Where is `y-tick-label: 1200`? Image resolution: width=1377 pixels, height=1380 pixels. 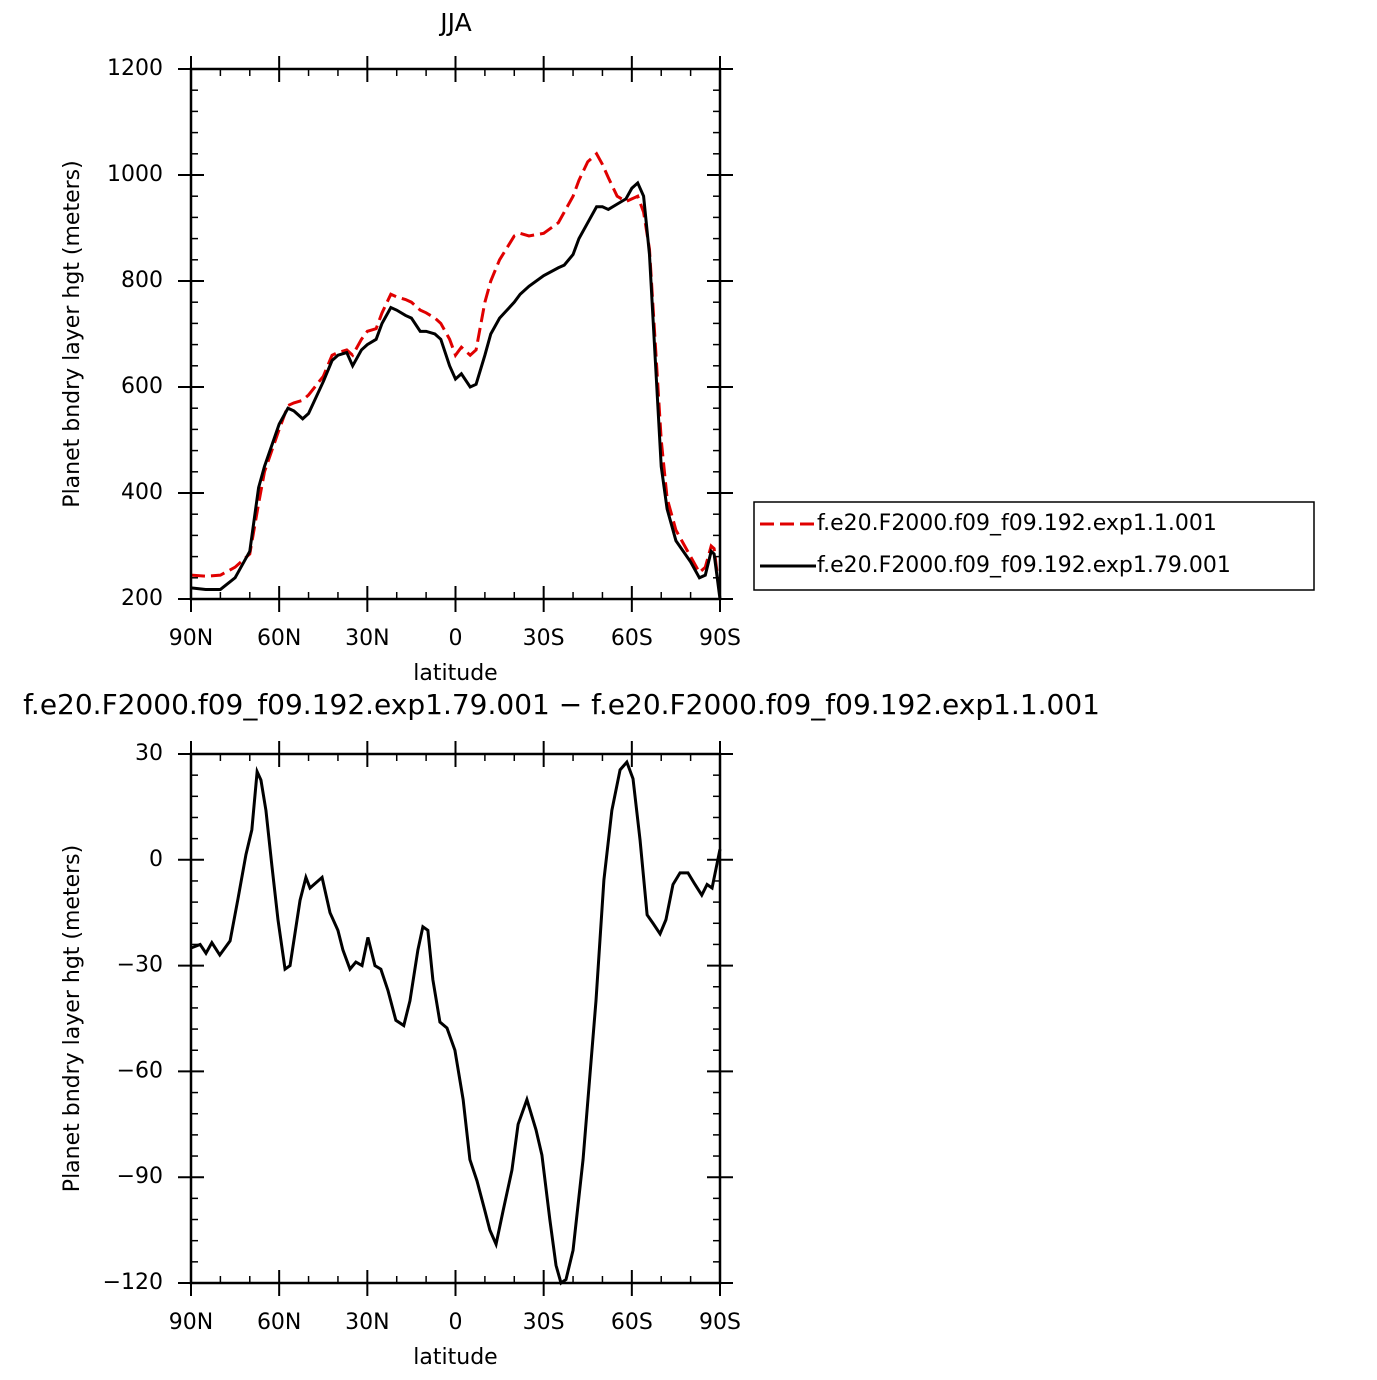
y-tick-label: 1200 is located at coordinates (135, 68).